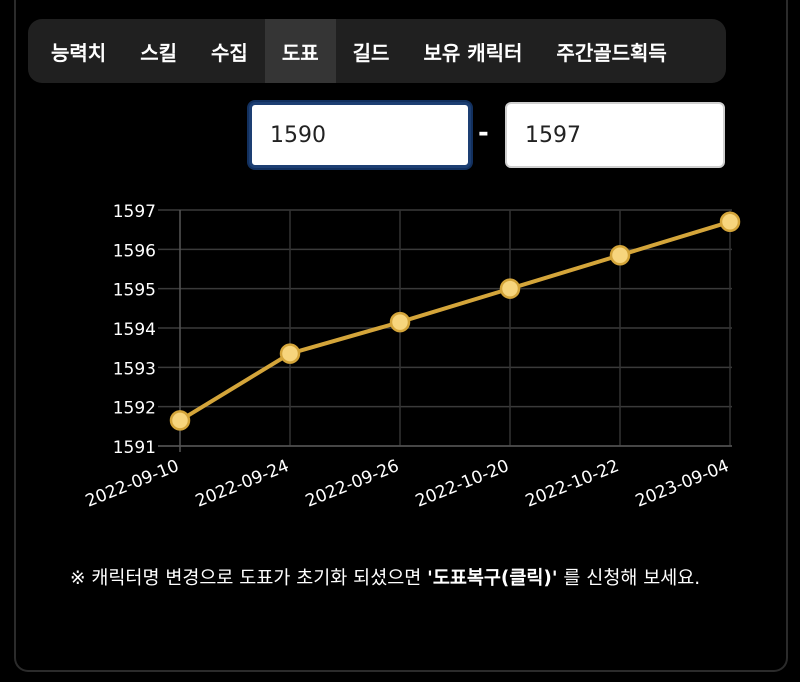  I want to click on tab-guild: 길드, so click(371, 52).